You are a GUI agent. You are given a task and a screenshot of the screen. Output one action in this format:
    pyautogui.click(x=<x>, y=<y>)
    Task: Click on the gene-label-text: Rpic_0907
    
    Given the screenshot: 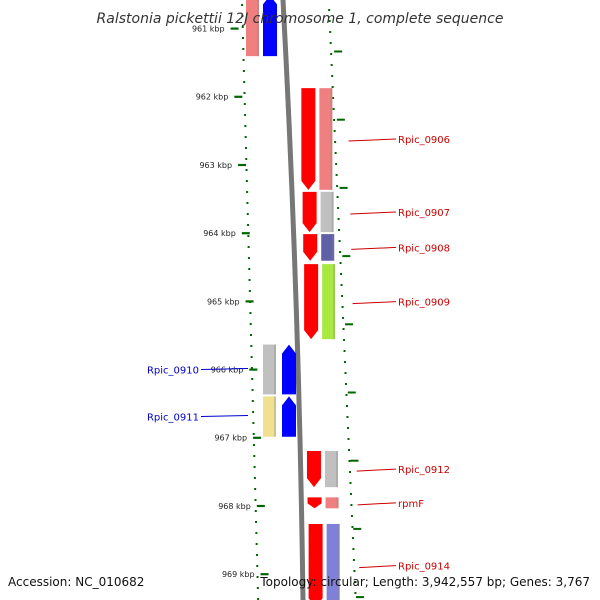 What is the action you would take?
    pyautogui.click(x=424, y=213)
    